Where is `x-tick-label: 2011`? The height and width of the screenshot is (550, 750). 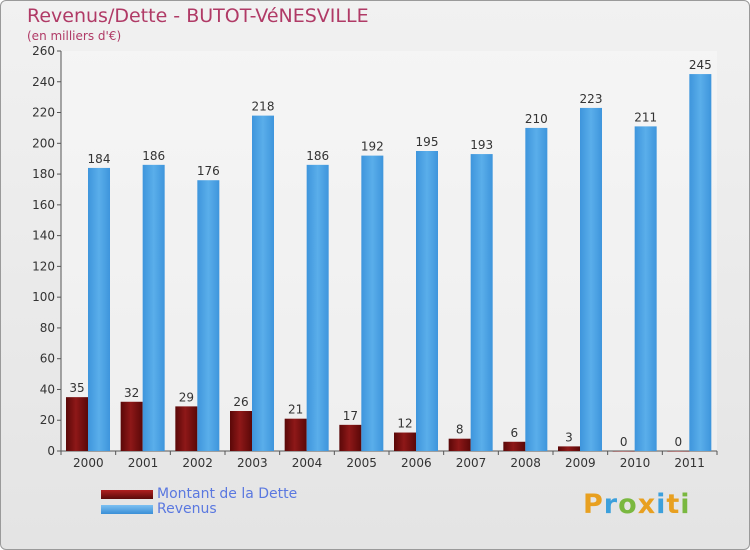
x-tick-label: 2011 is located at coordinates (689, 463).